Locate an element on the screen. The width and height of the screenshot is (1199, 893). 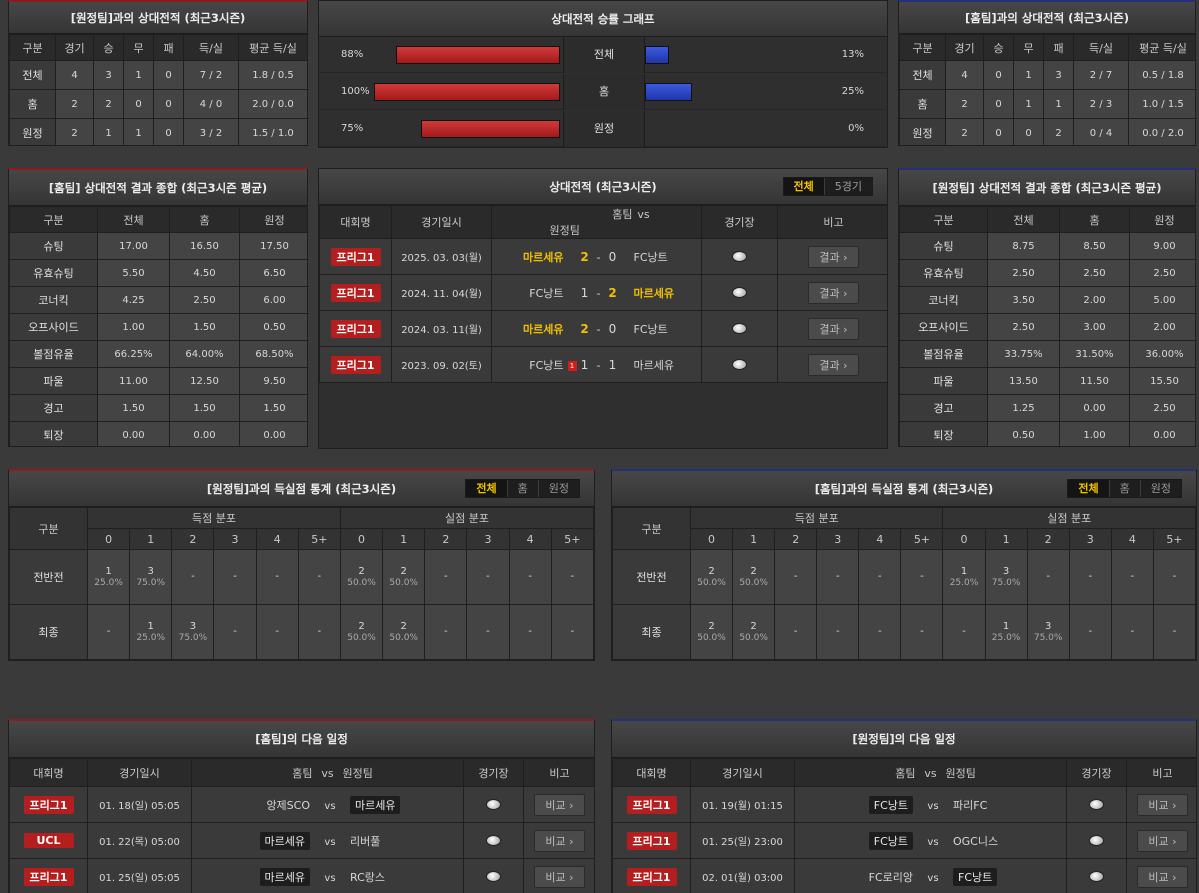
away-wrap: 파리FC is located at coordinates (1008, 805).